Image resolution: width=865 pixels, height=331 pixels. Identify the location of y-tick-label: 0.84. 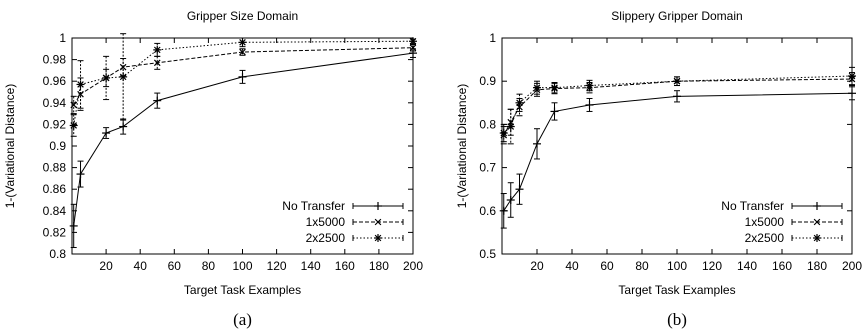
(55, 211).